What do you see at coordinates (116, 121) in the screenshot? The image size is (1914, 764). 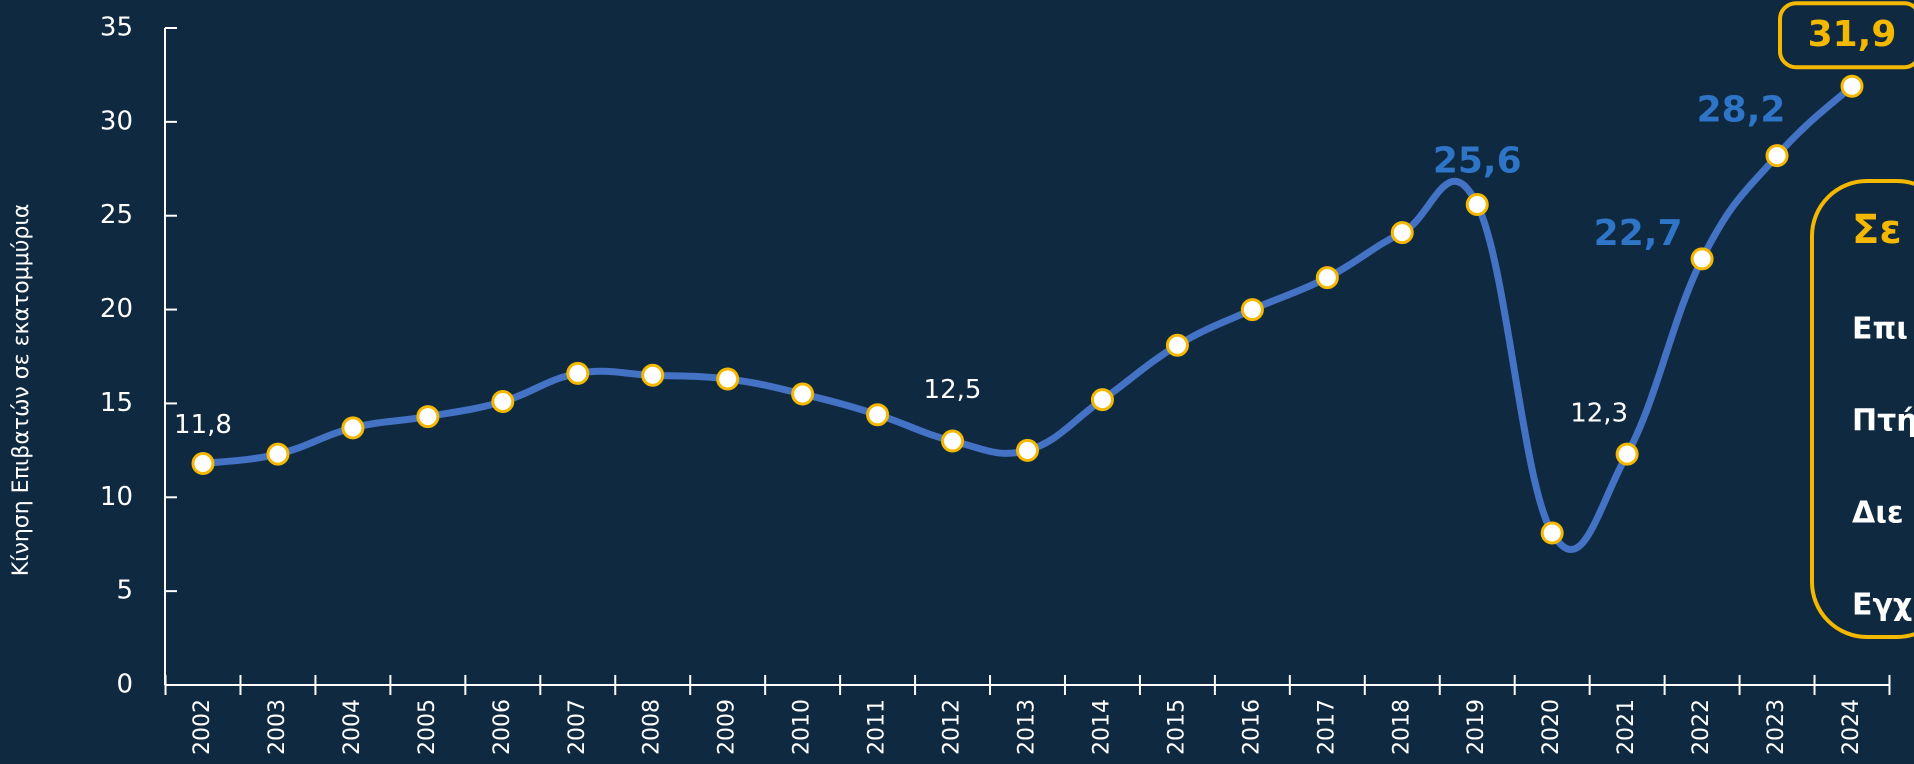 I see `y-tick-label: 30` at bounding box center [116, 121].